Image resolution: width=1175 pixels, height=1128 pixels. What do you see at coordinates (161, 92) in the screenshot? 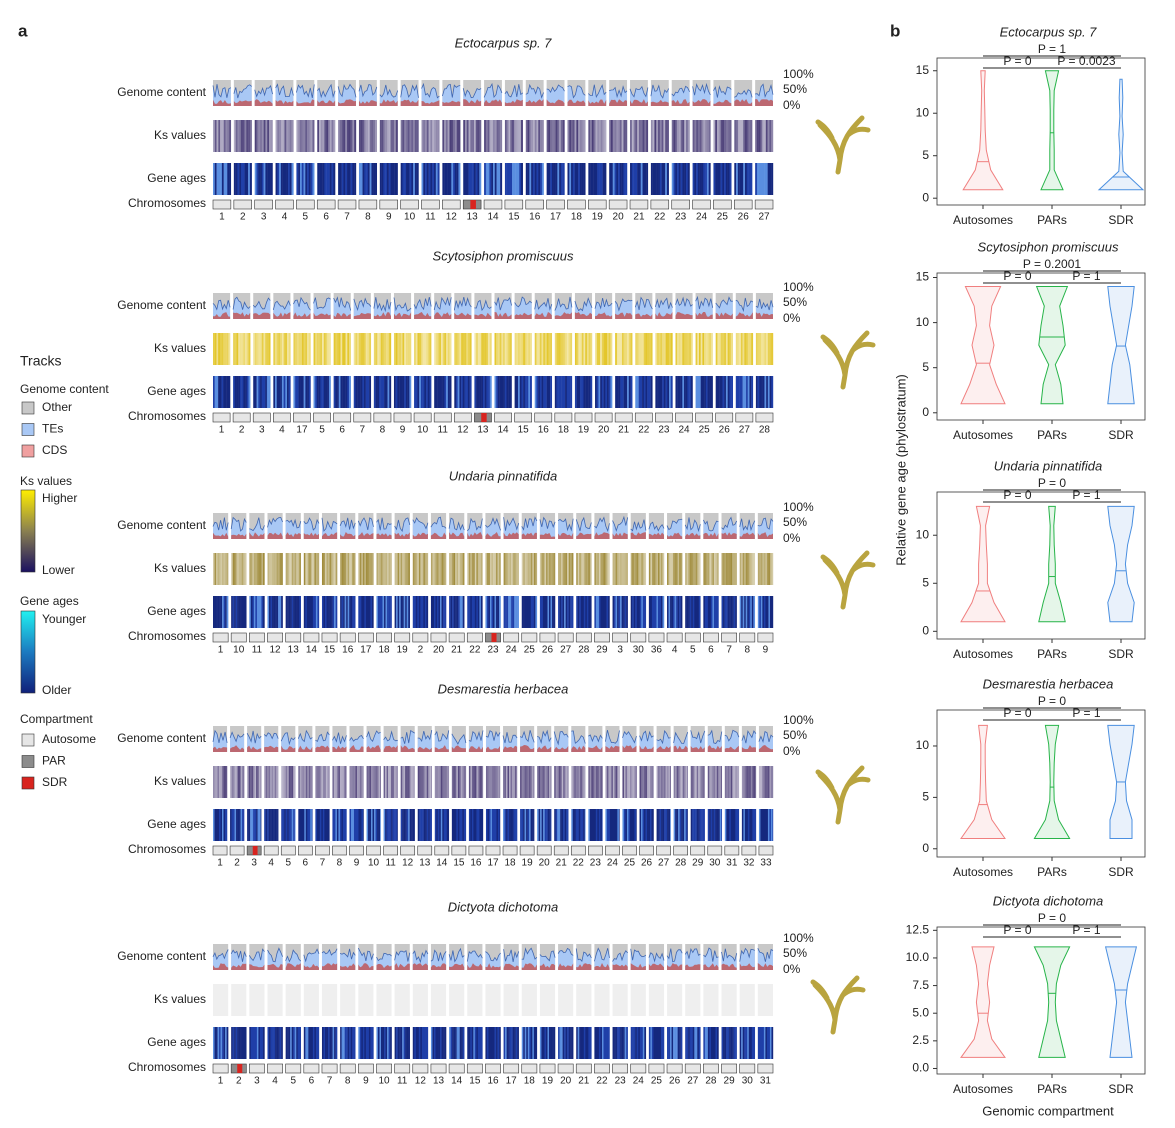
I see `track-label: Genome content` at bounding box center [161, 92].